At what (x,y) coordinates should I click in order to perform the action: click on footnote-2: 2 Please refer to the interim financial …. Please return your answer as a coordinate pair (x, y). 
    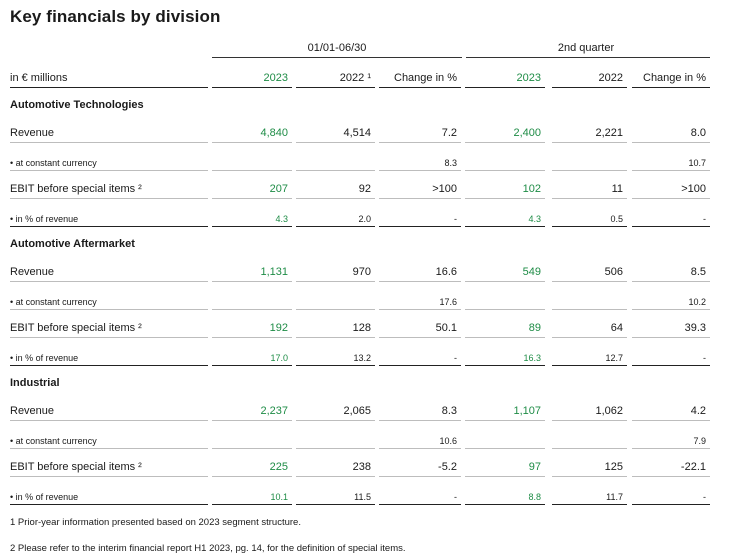
    Looking at the image, I should click on (208, 548).